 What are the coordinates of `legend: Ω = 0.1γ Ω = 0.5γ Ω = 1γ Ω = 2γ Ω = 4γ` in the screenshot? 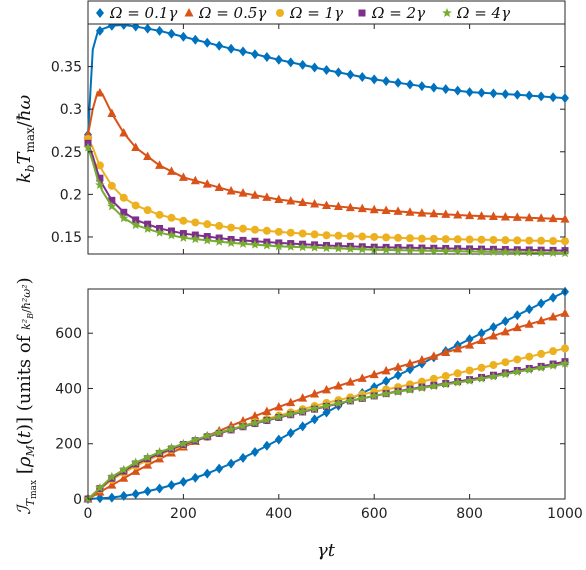 It's located at (326, 12).